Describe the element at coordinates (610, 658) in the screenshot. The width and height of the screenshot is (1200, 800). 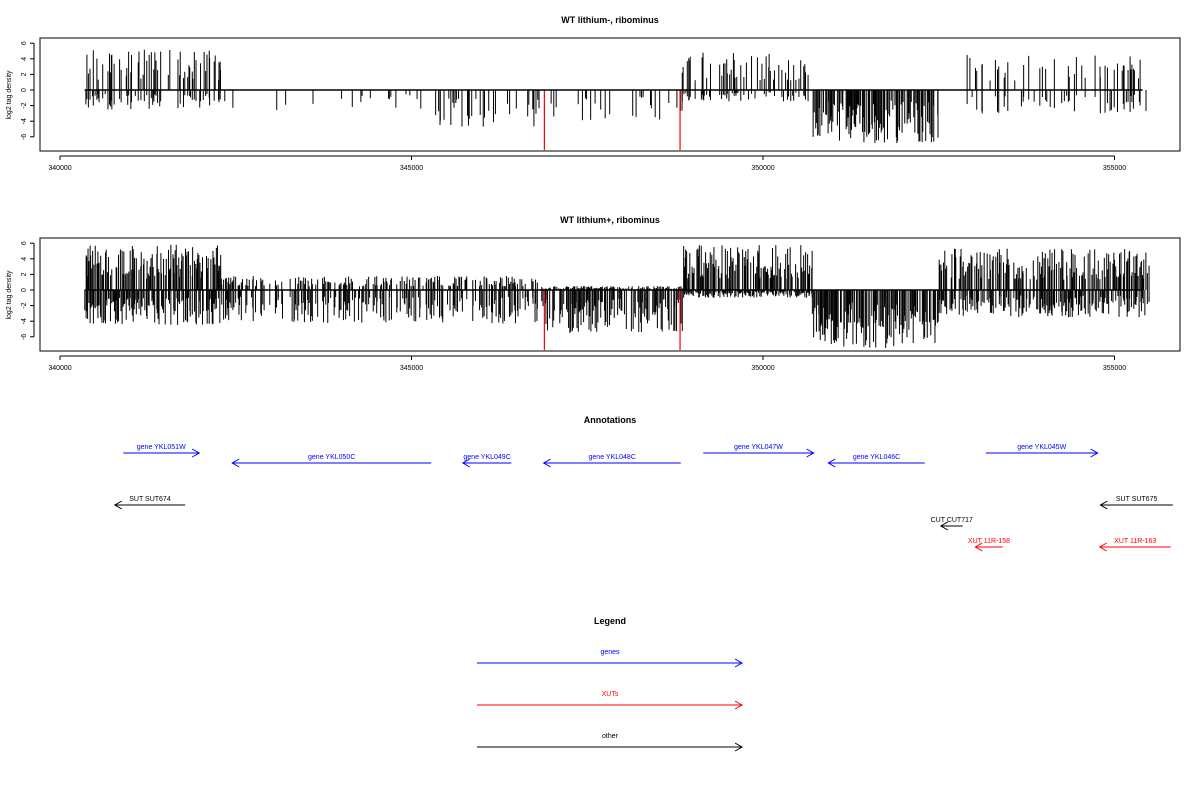
I see `legend-entry: genes` at that location.